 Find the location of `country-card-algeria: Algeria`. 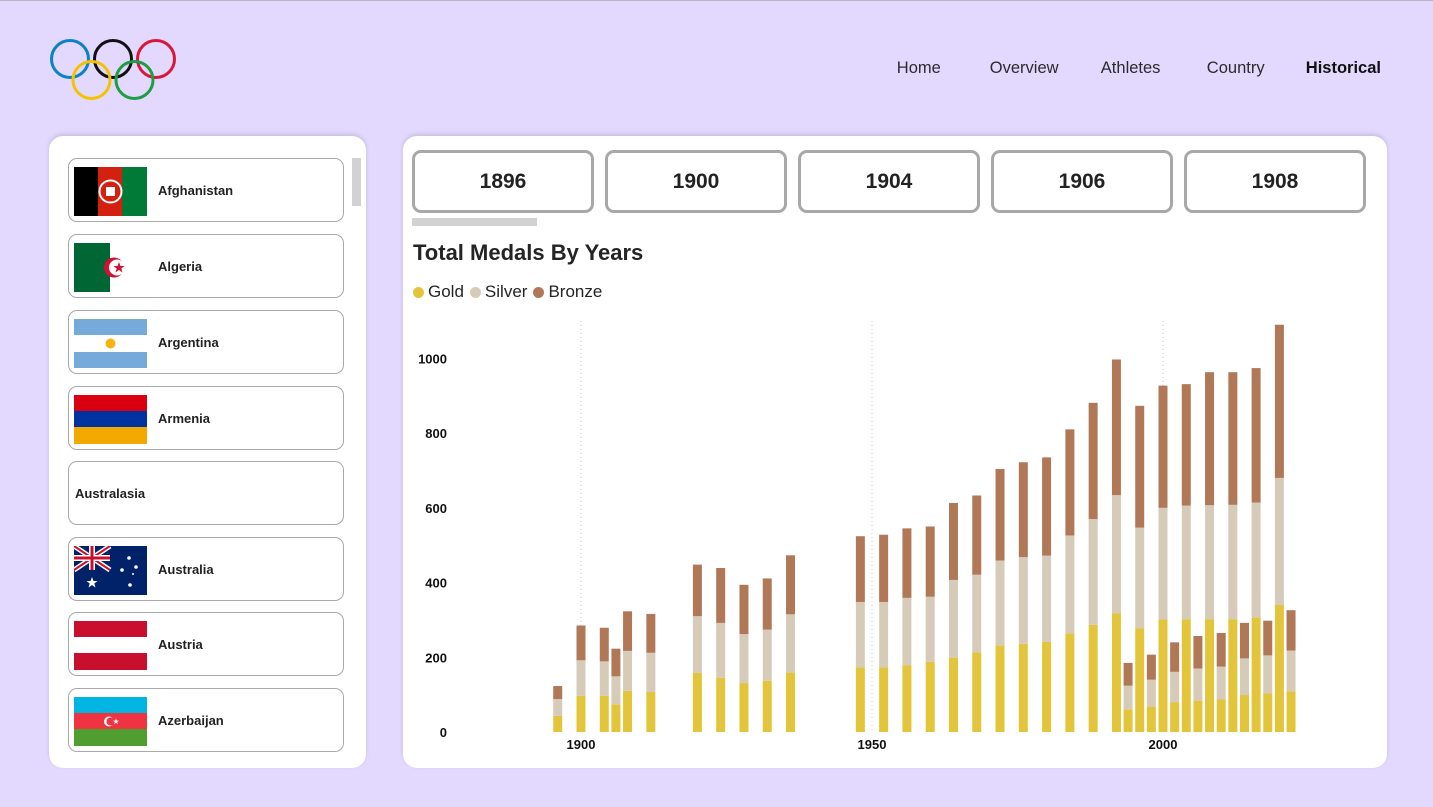

country-card-algeria: Algeria is located at coordinates (206, 266).